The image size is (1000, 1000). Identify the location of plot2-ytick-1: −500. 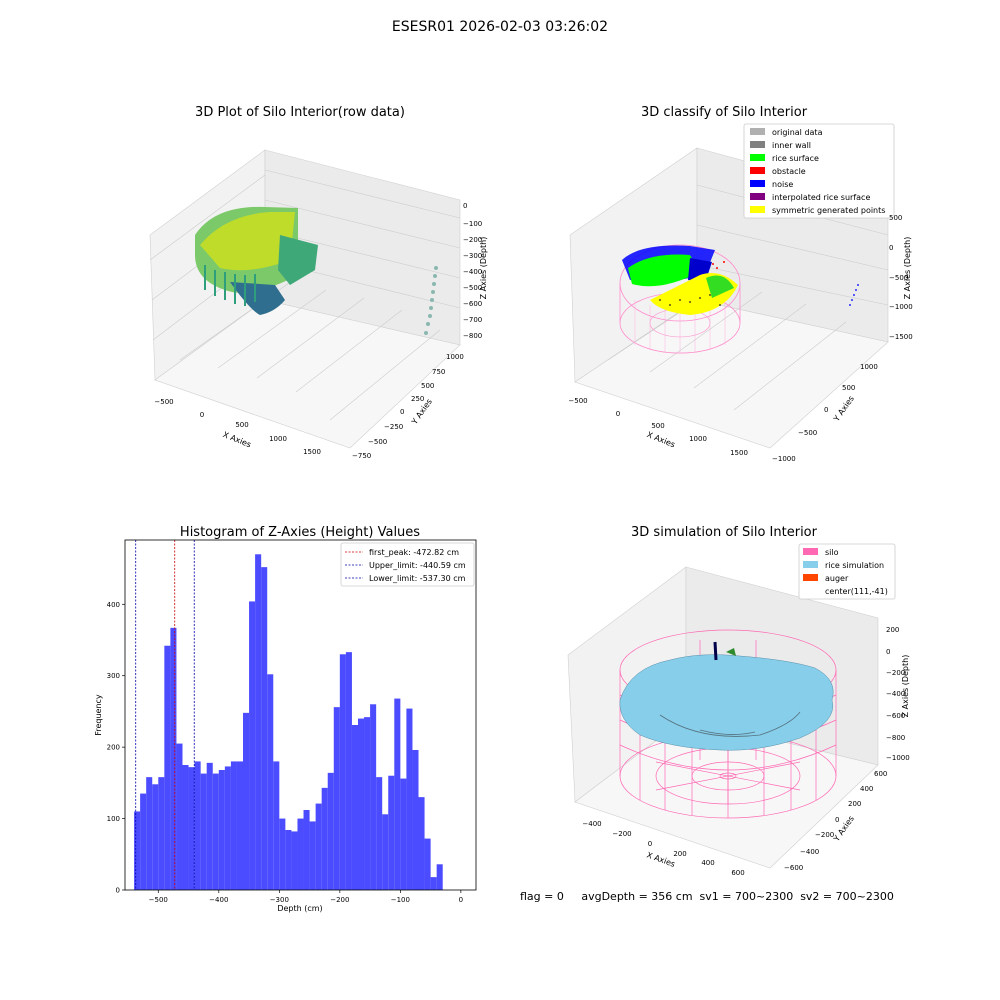
(807, 433).